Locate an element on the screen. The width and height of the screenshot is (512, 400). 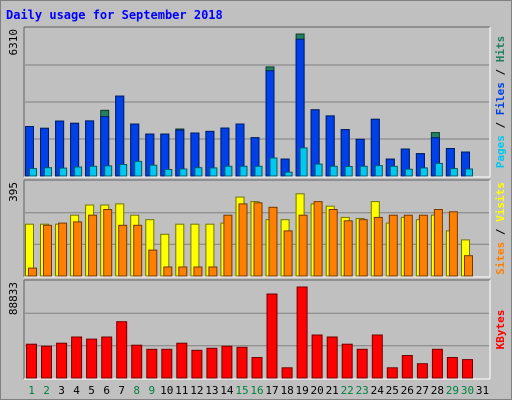
x-tick-label-day-29: 29 is located at coordinates (452, 390).